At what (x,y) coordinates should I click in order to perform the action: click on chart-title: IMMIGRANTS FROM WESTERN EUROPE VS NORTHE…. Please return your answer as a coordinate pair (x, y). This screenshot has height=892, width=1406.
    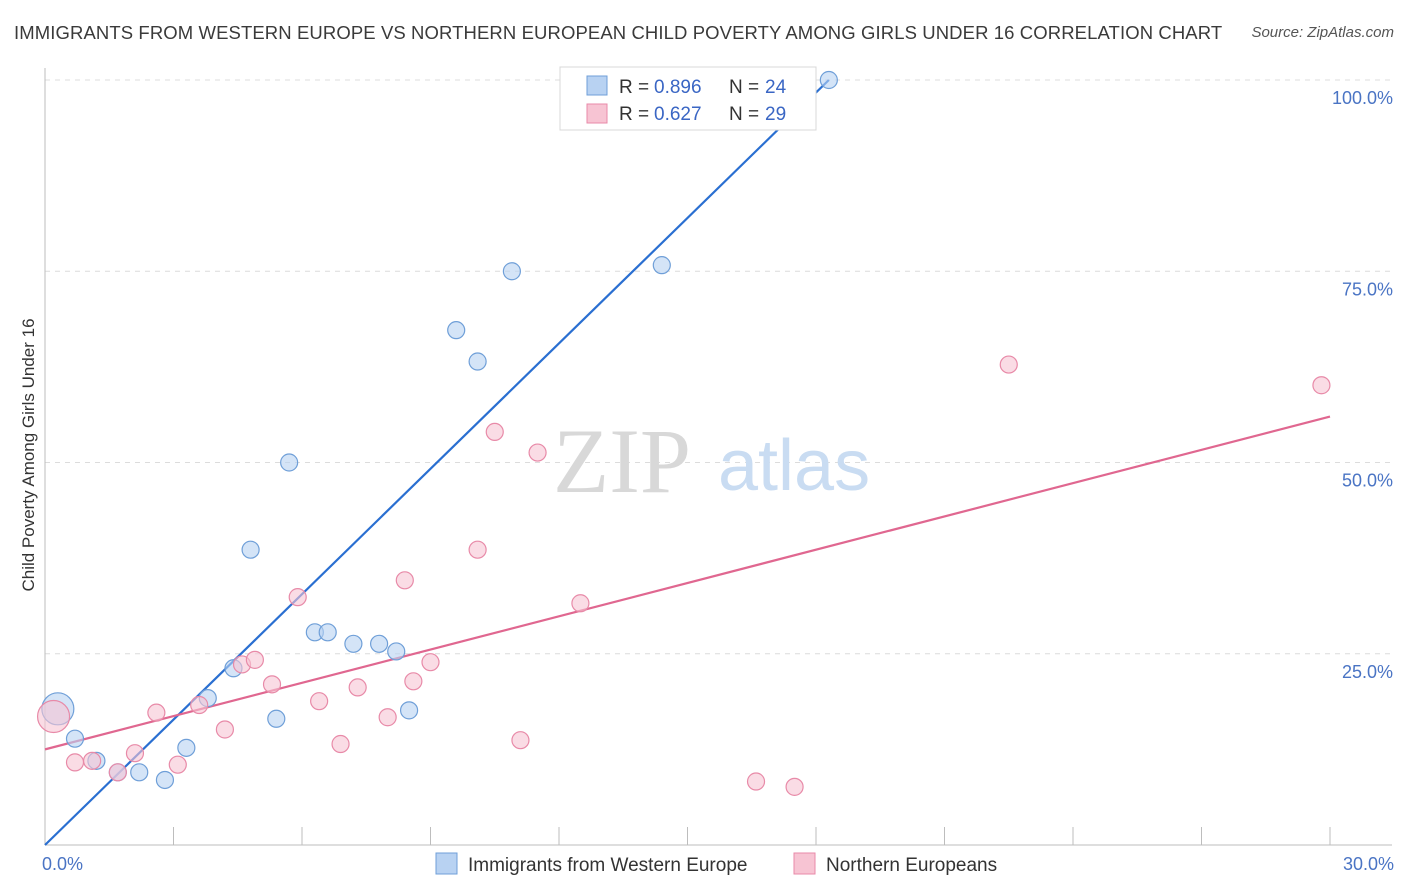
    Looking at the image, I should click on (618, 32).